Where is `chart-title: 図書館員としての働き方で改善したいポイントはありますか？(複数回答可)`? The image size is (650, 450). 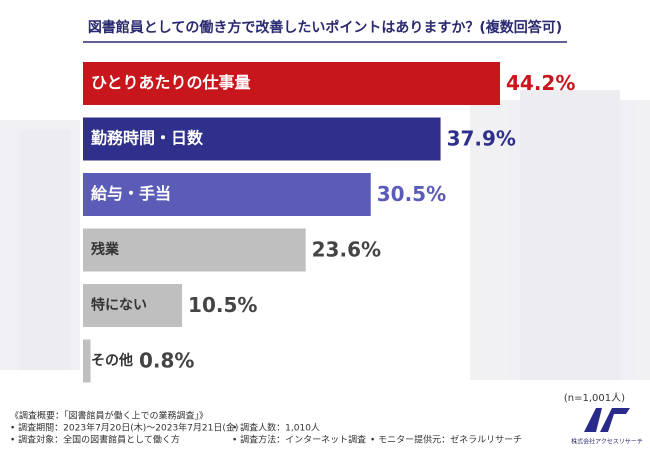 chart-title: 図書館員としての働き方で改善したいポイントはありますか？(複数回答可) is located at coordinates (325, 27).